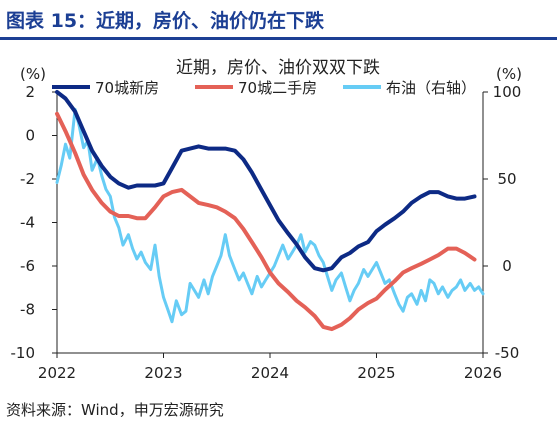  What do you see at coordinates (27, 266) in the screenshot?
I see `left-axis-tick-label: -6` at bounding box center [27, 266].